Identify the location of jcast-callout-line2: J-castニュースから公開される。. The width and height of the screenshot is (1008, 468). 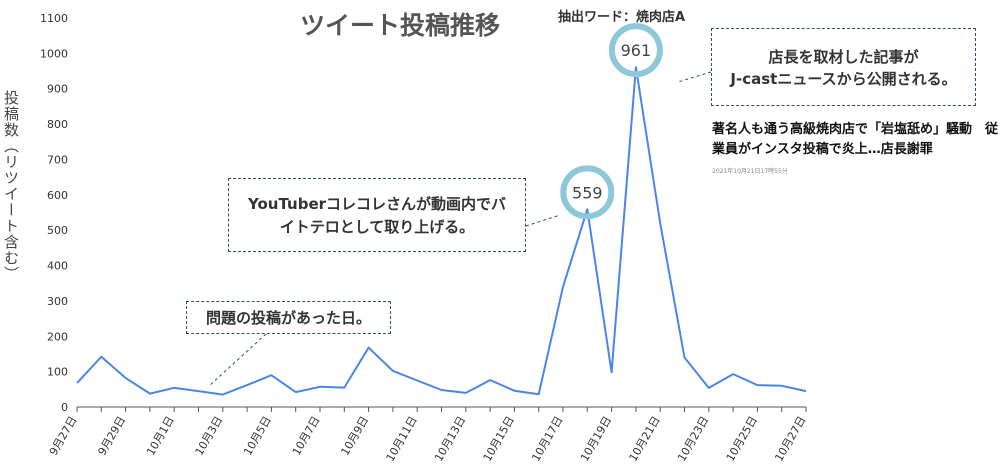
(843, 79).